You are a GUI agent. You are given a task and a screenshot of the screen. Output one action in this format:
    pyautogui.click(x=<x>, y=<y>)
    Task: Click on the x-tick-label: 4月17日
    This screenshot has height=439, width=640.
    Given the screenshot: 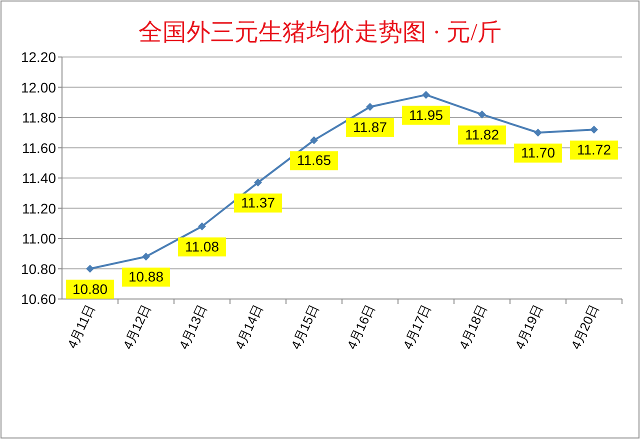 What is the action you would take?
    pyautogui.click(x=417, y=327)
    